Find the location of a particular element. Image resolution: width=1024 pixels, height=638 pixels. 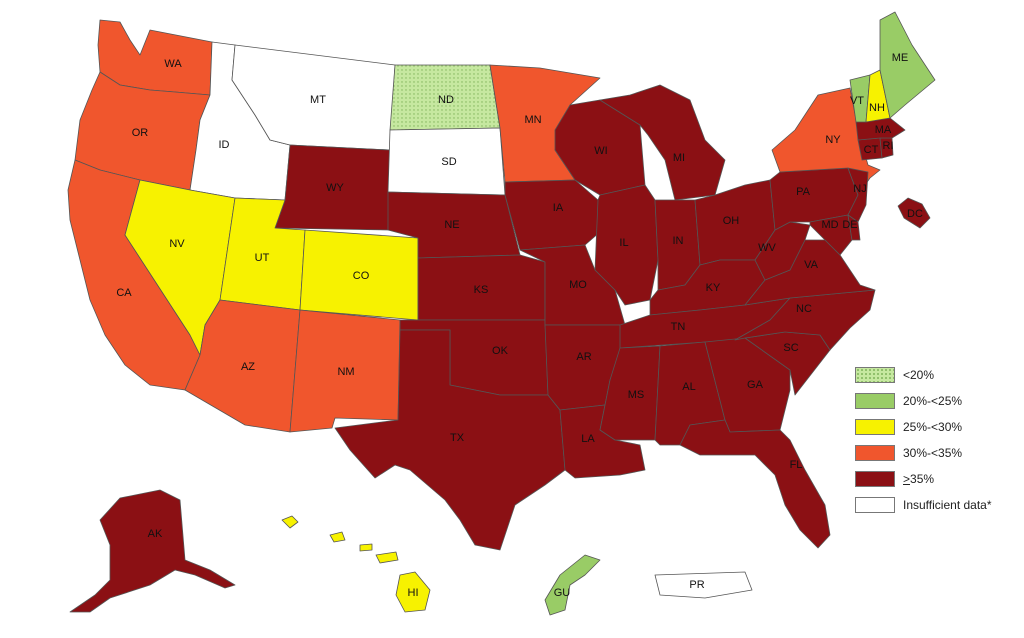

legend-item-30-35: 30%-<35% is located at coordinates (937, 453).